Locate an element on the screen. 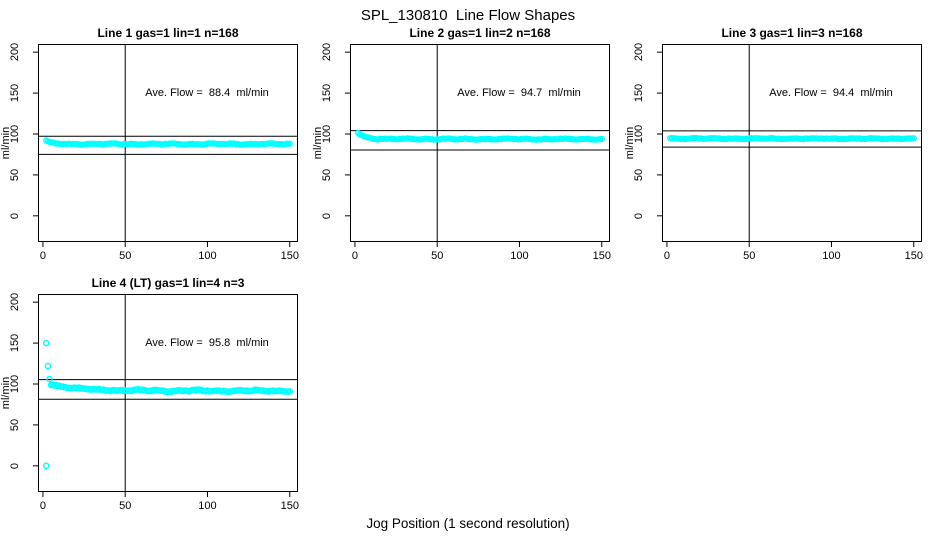  panel-title: Line 1 gas=1 lin=1 n=168 is located at coordinates (168, 33).